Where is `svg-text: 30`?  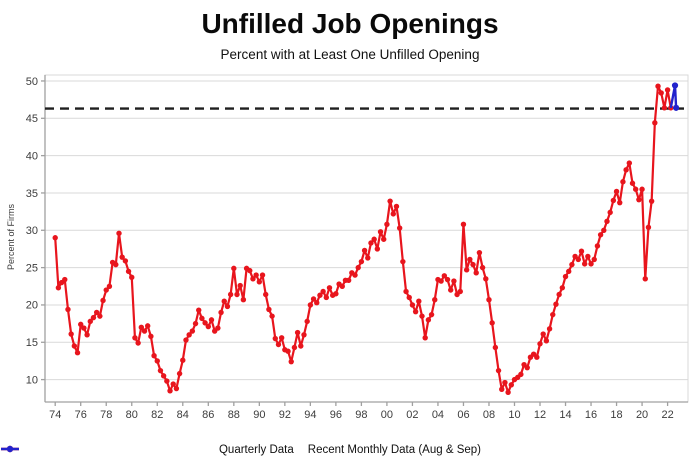
svg-text: 30 is located at coordinates (32, 231).